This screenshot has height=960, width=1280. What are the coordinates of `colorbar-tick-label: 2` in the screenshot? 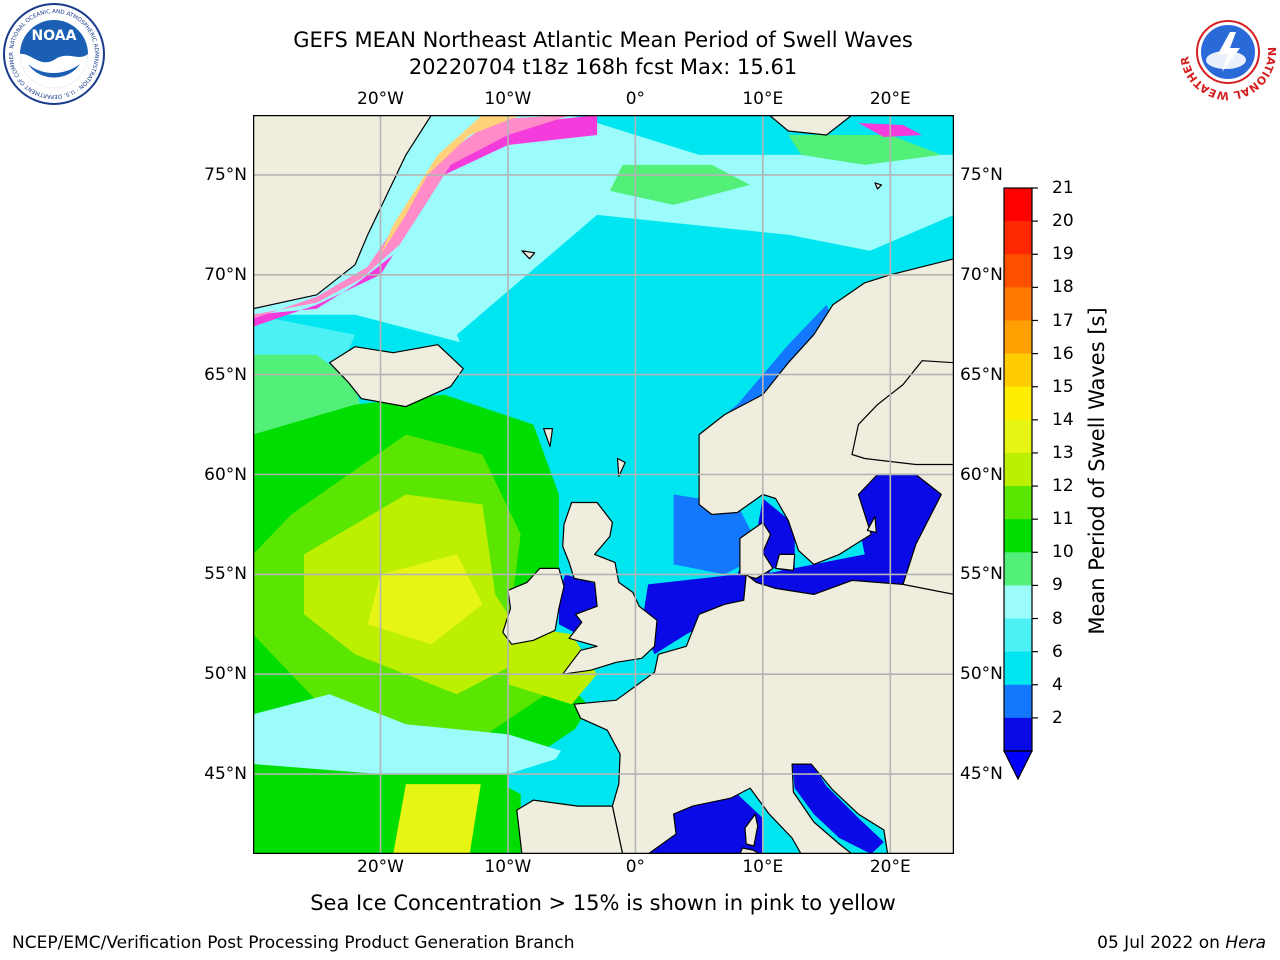 It's located at (1057, 717).